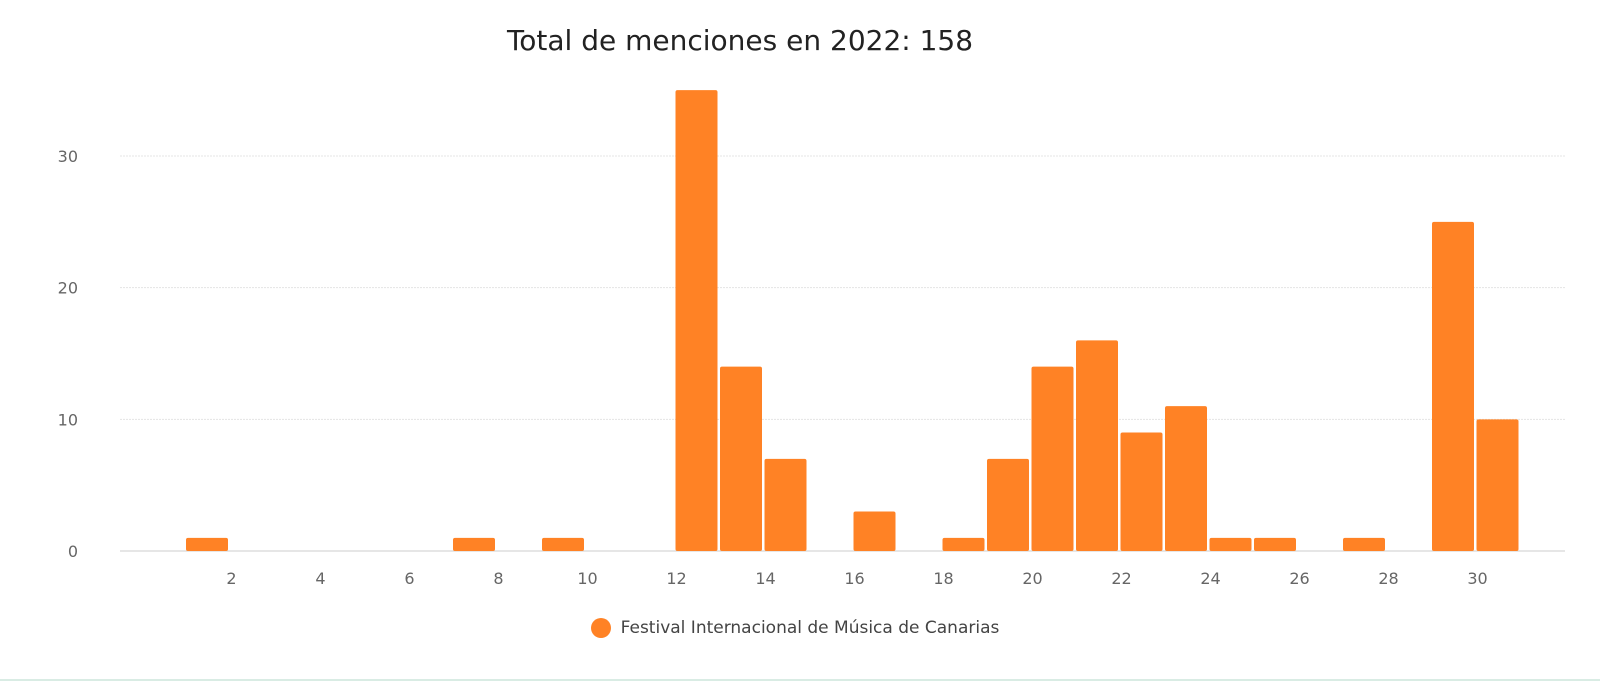  I want to click on x-tick-label: 8, so click(498, 578).